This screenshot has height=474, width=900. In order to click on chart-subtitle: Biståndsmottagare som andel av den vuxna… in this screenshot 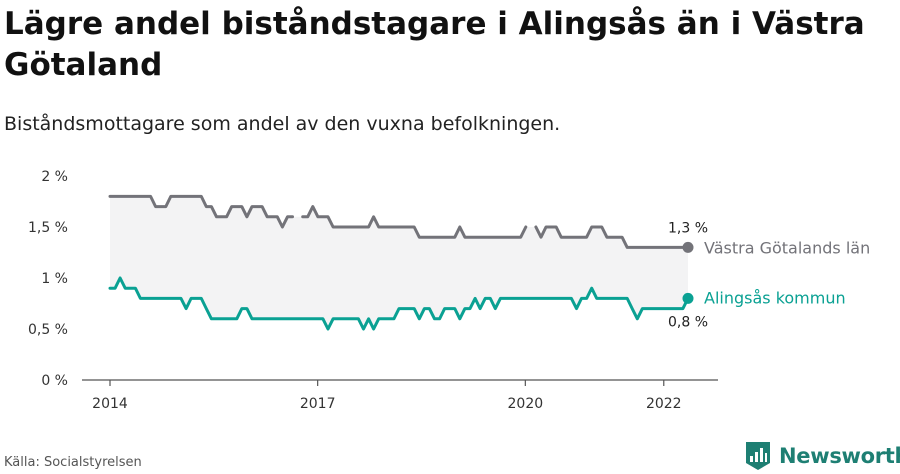, I will do `click(282, 124)`.